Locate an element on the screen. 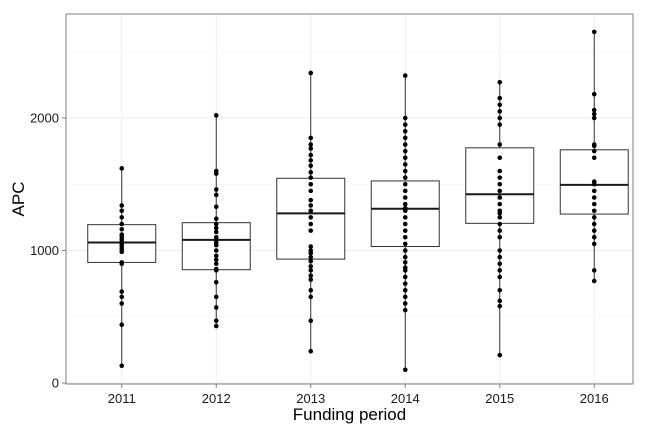  y-axis-title: APC is located at coordinates (18, 199).